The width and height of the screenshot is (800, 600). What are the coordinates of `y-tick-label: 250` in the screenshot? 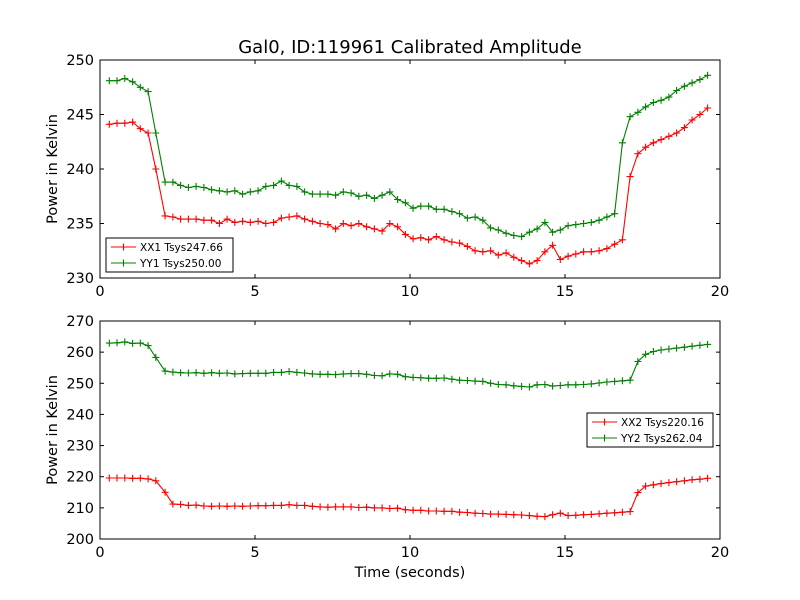 It's located at (80, 384).